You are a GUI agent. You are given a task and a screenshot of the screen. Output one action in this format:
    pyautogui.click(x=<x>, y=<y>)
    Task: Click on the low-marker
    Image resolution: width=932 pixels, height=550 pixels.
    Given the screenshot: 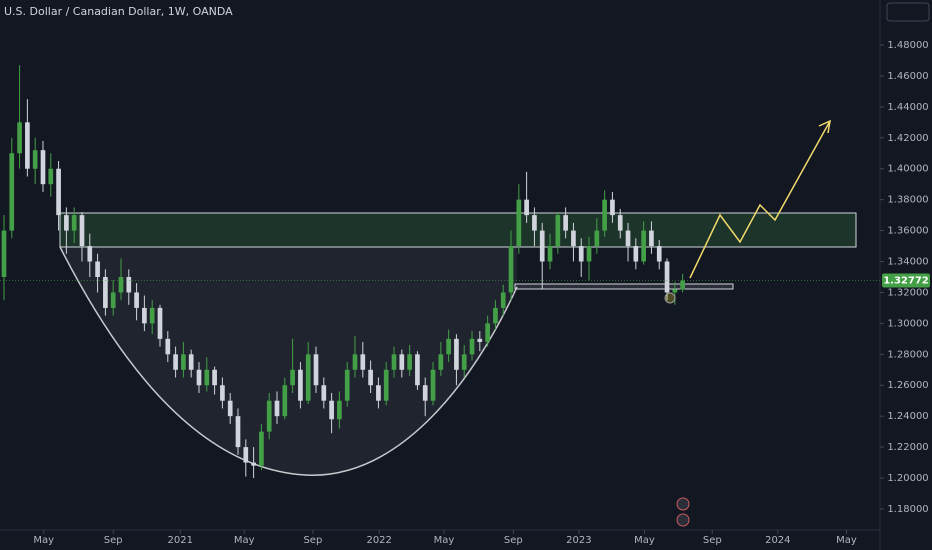 What is the action you would take?
    pyautogui.click(x=670, y=298)
    